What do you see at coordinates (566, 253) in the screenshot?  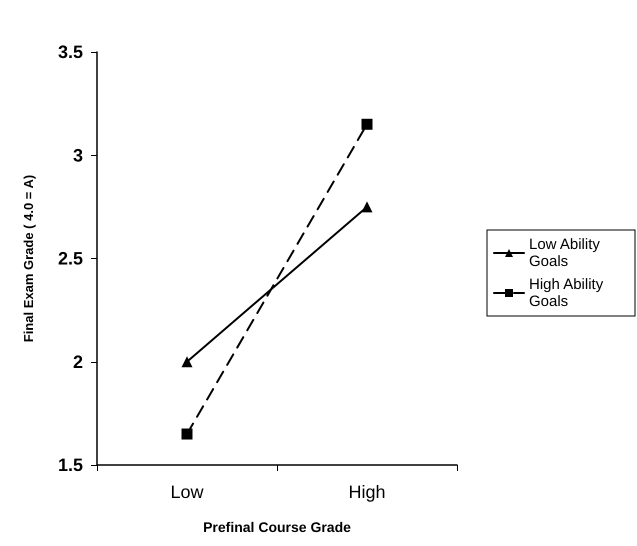 I see `legend-label: Low Ability Goals` at bounding box center [566, 253].